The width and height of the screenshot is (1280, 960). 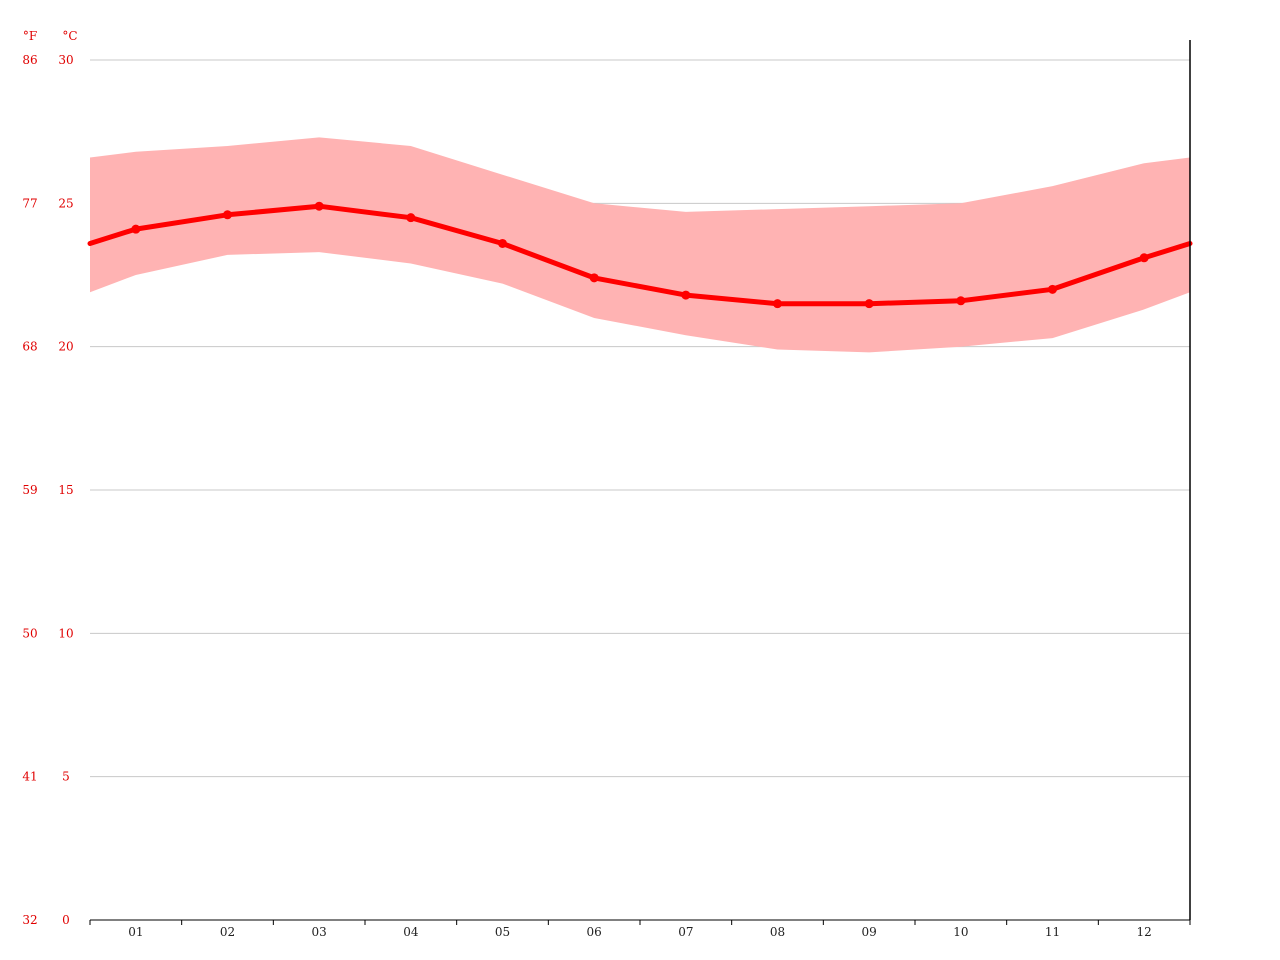 I want to click on y-tick-label-fahrenheit: 50, so click(x=29, y=633).